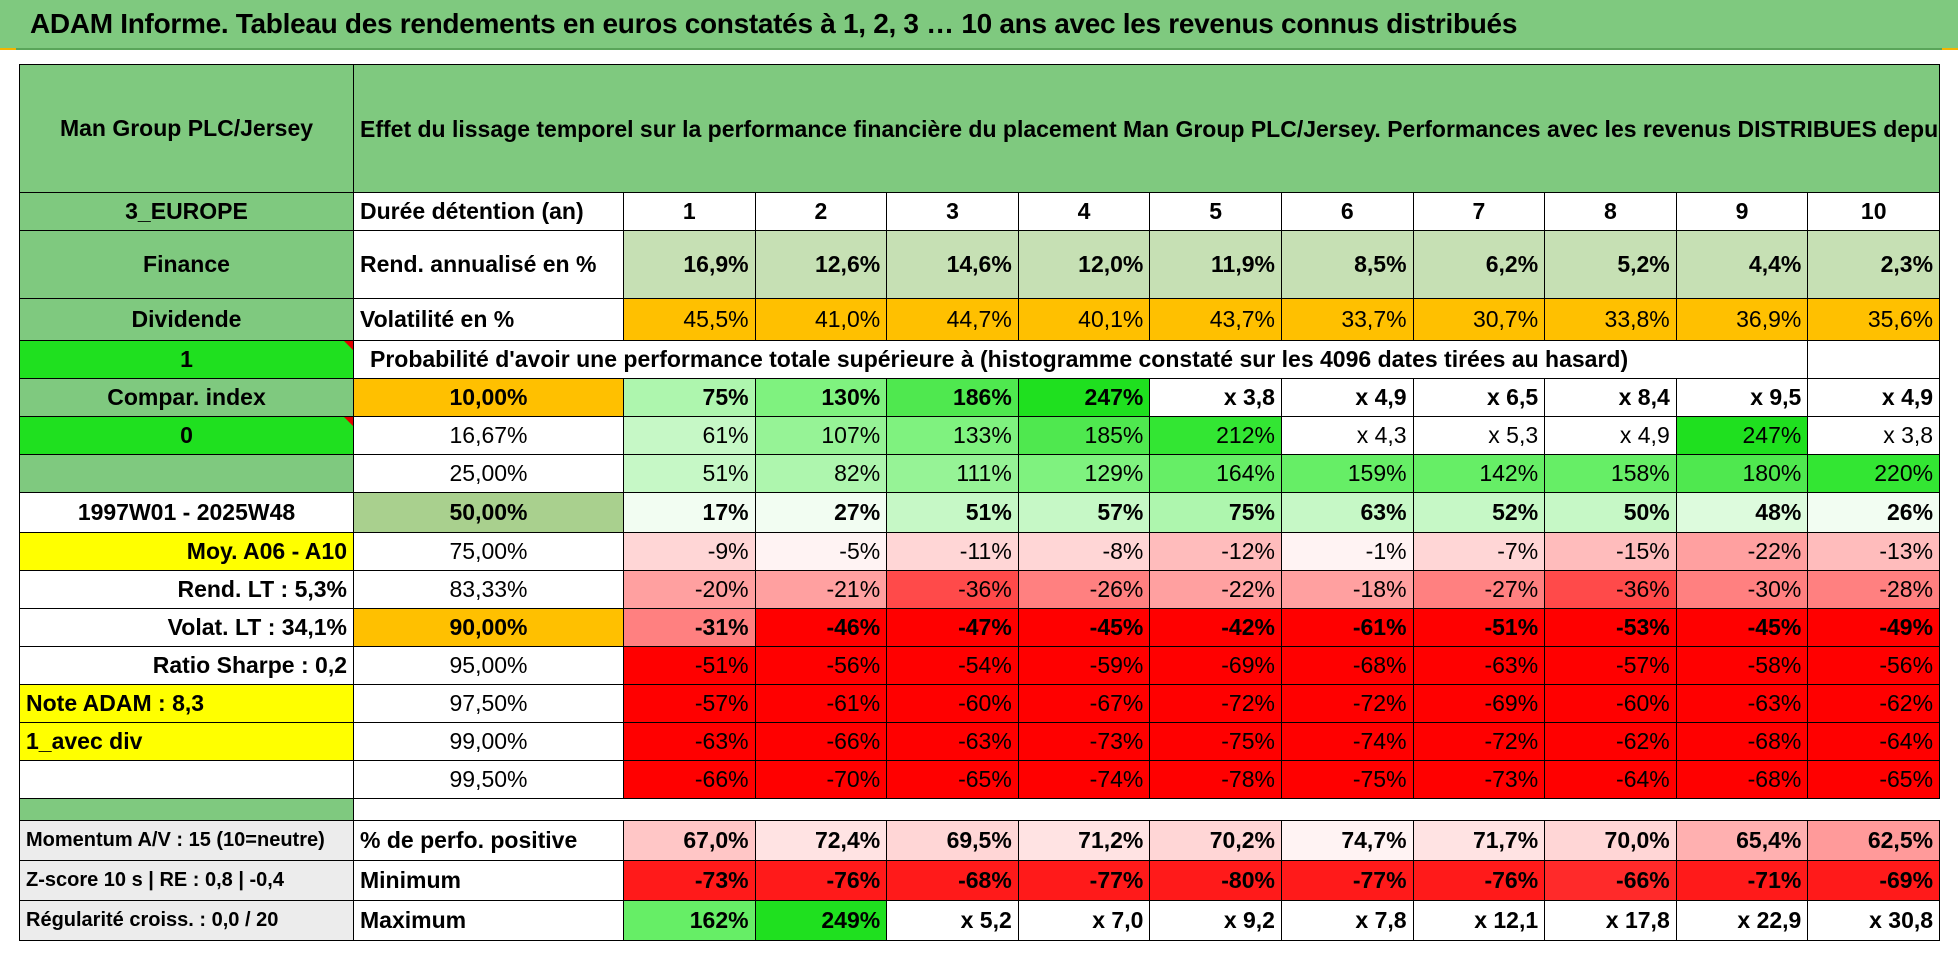 This screenshot has height=977, width=1958. What do you see at coordinates (689, 319) in the screenshot?
I see `volat-value-1: 45,5%` at bounding box center [689, 319].